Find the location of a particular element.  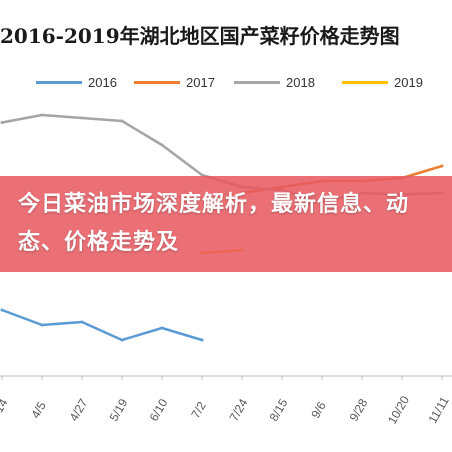

legend-label-2017: 2017 is located at coordinates (200, 82).